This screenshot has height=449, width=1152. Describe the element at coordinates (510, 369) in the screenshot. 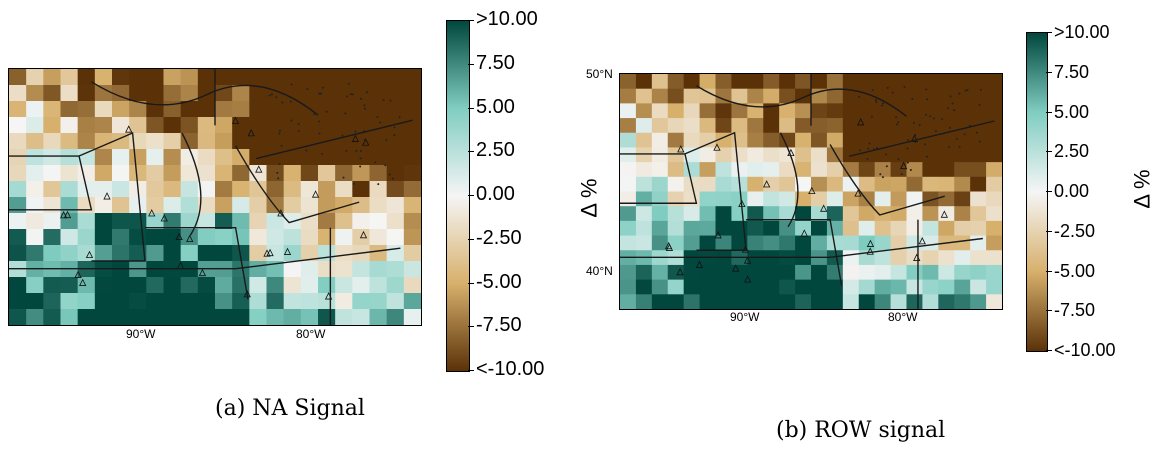

I see `colorbar-tick-label: <-10.00` at that location.